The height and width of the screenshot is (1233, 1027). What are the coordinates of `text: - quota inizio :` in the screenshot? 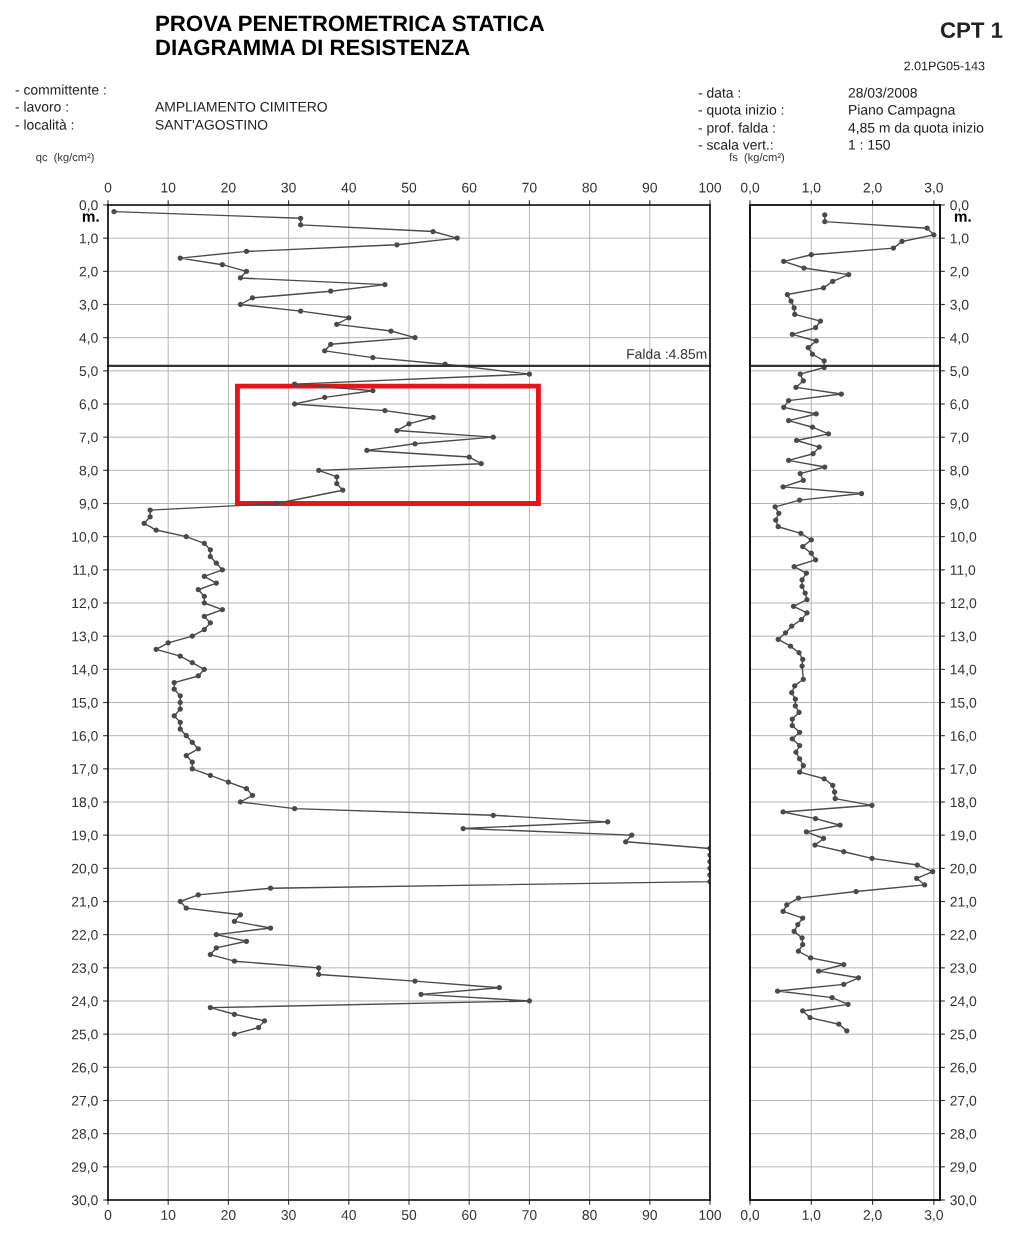 It's located at (741, 111).